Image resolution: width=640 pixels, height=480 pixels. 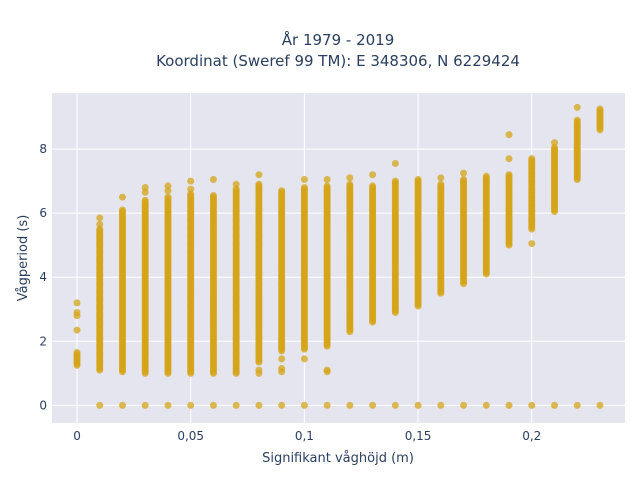 I want to click on y-tick-label: 2, so click(x=43, y=341).